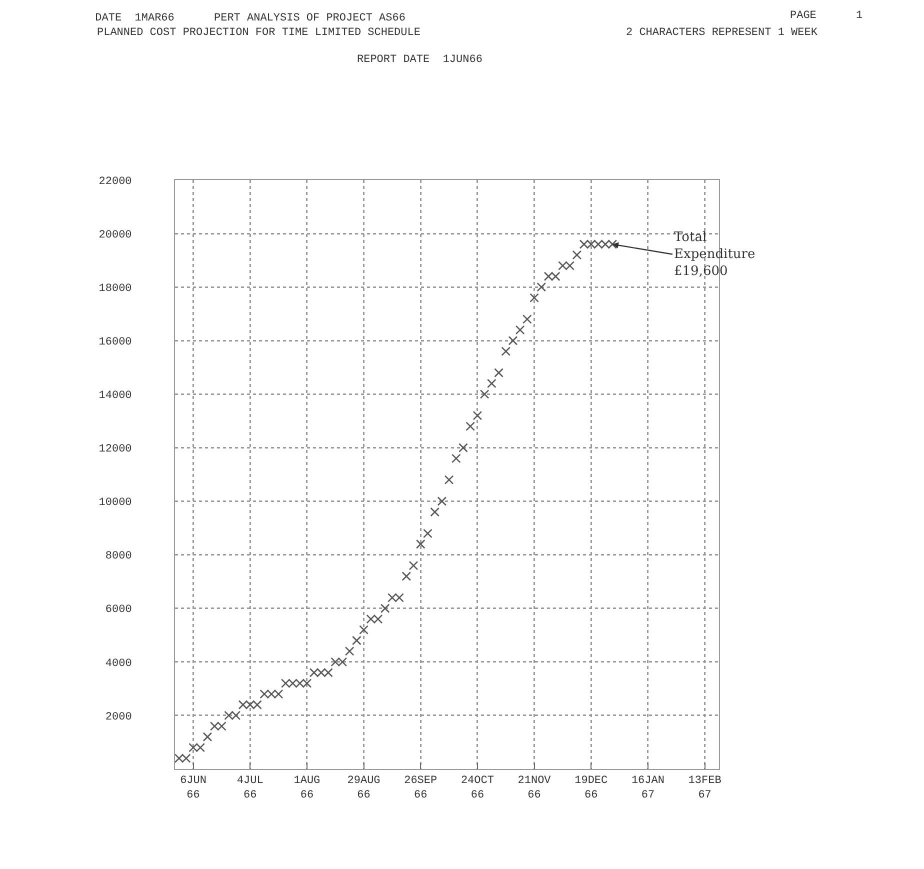 Image resolution: width=924 pixels, height=869 pixels. What do you see at coordinates (827, 16) in the screenshot?
I see `text: PAGE 1` at bounding box center [827, 16].